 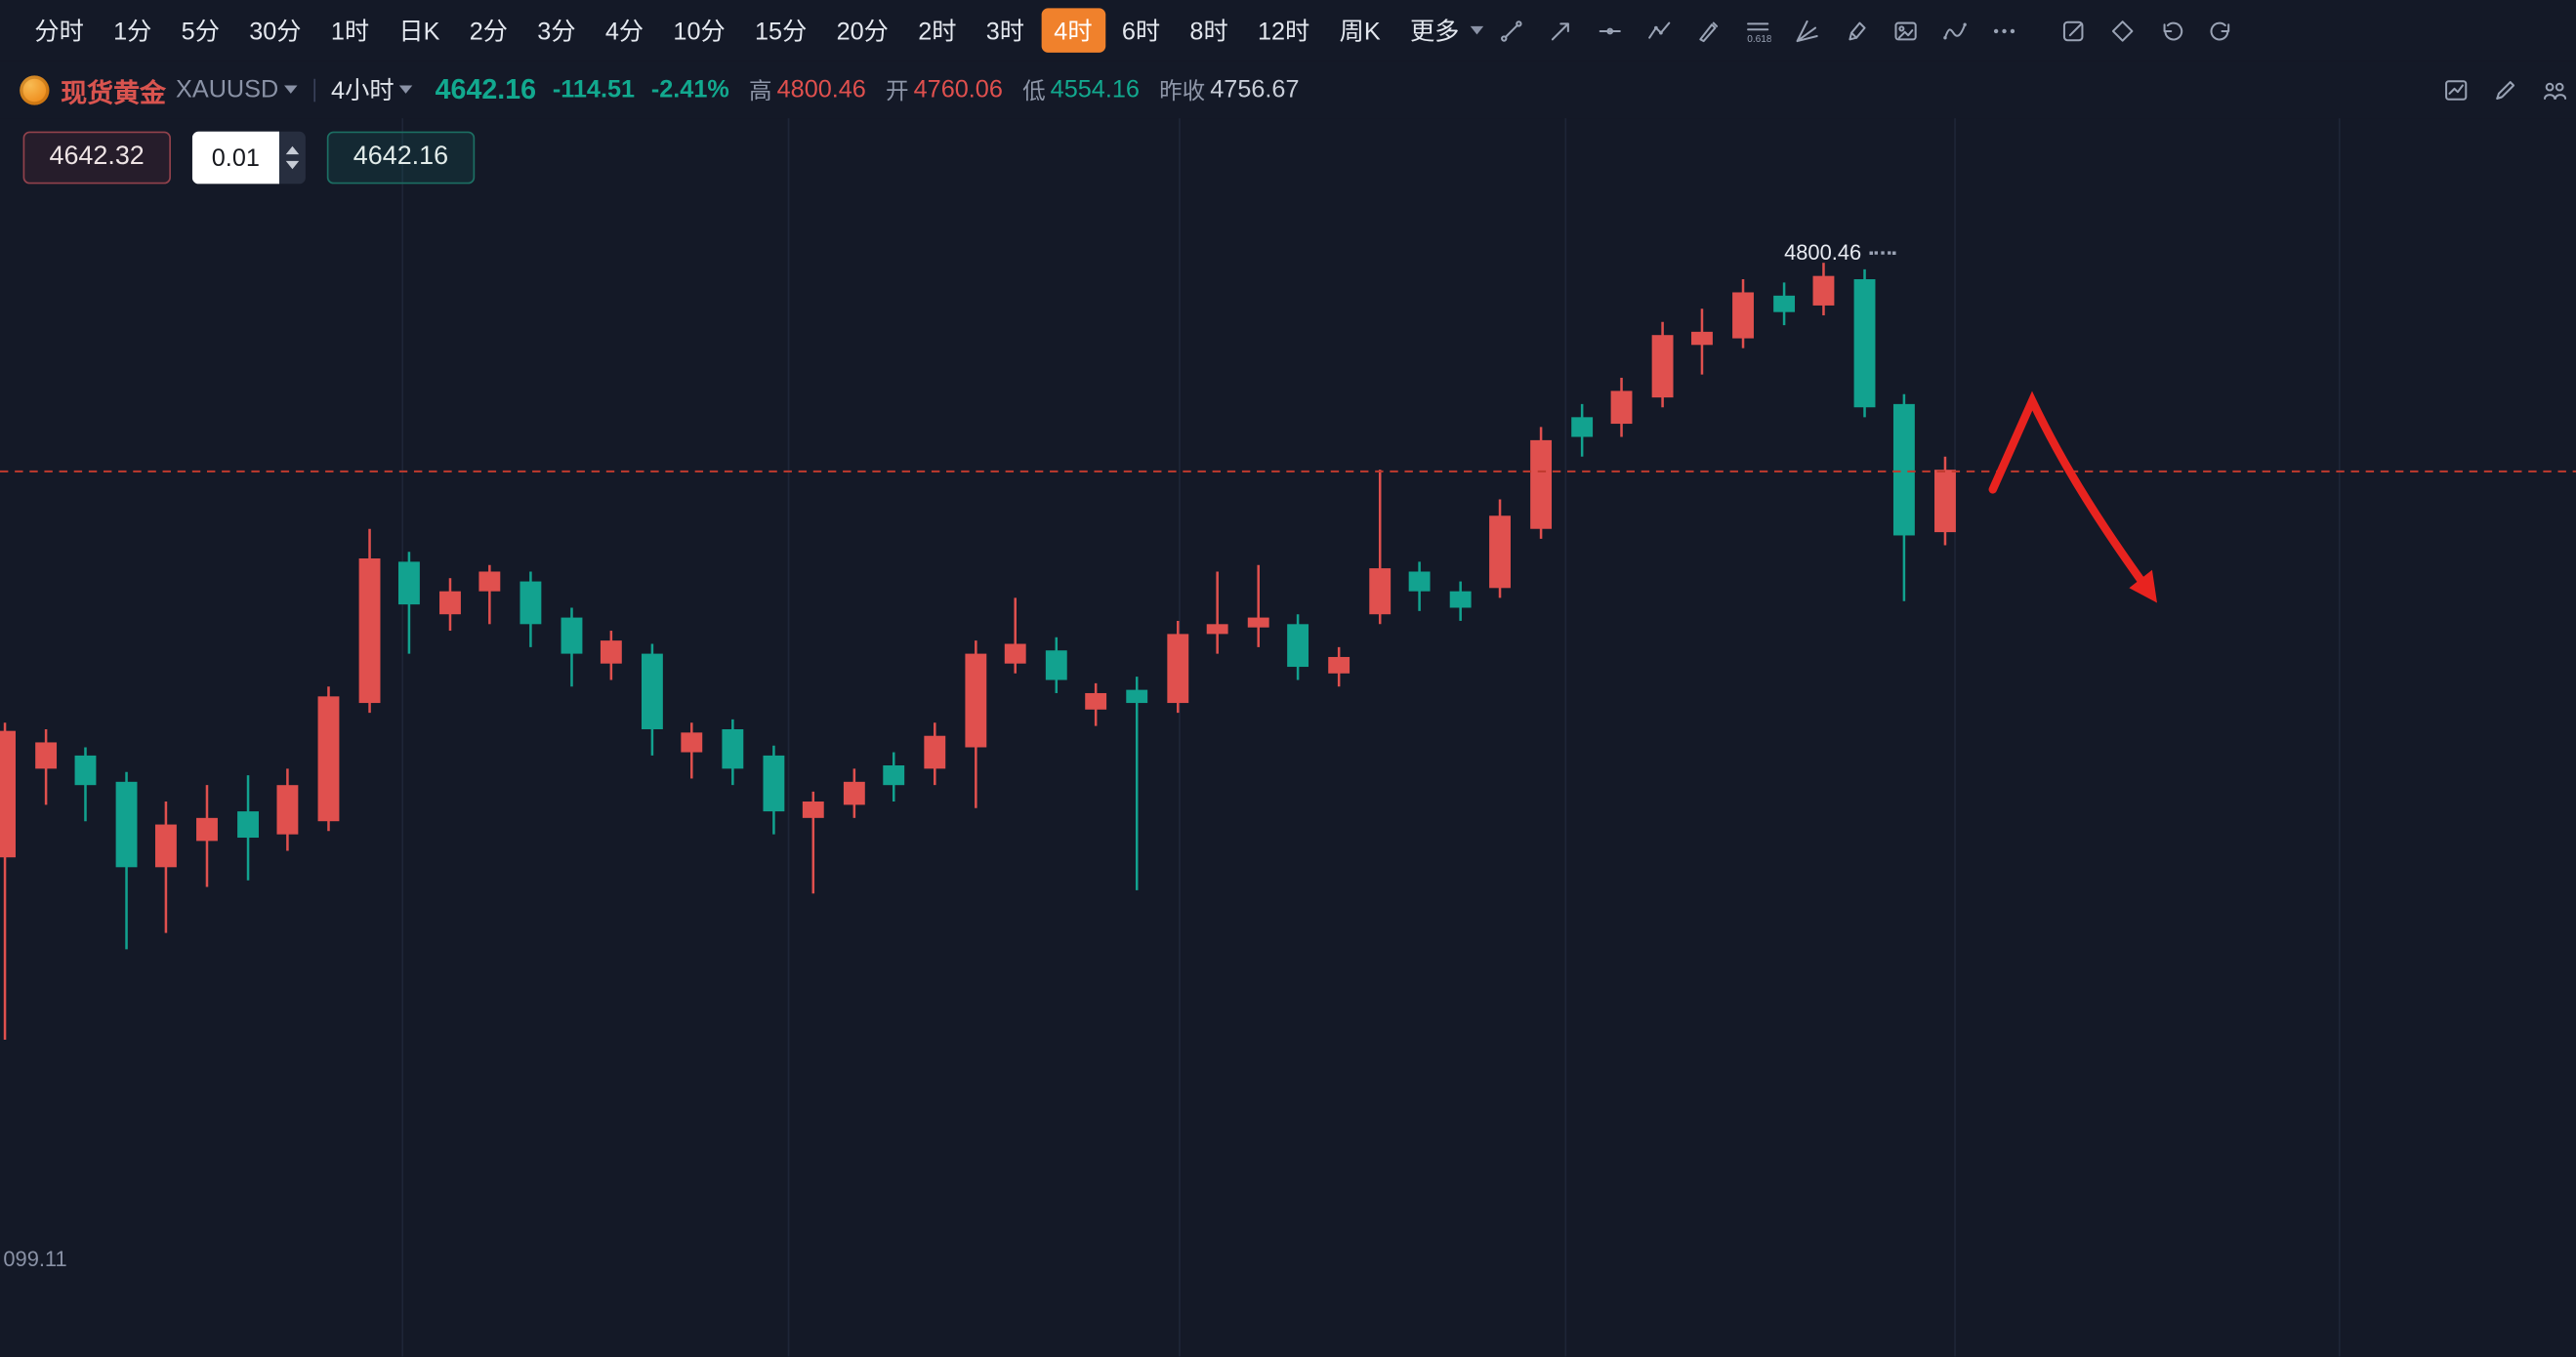 I want to click on redo-icon, so click(x=2222, y=31).